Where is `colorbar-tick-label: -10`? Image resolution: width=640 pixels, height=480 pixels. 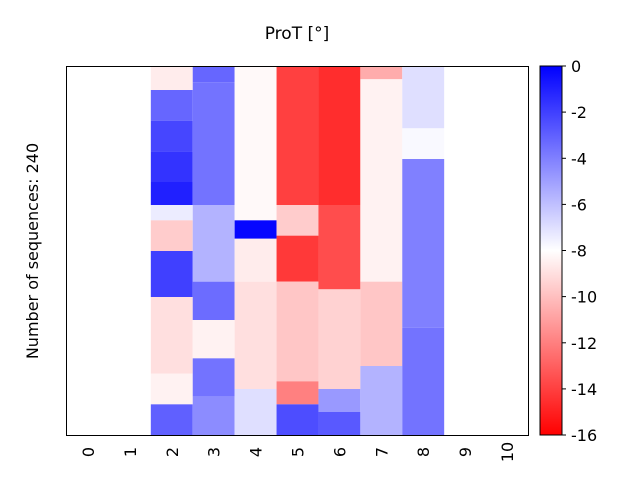
colorbar-tick-label: -10 is located at coordinates (584, 297).